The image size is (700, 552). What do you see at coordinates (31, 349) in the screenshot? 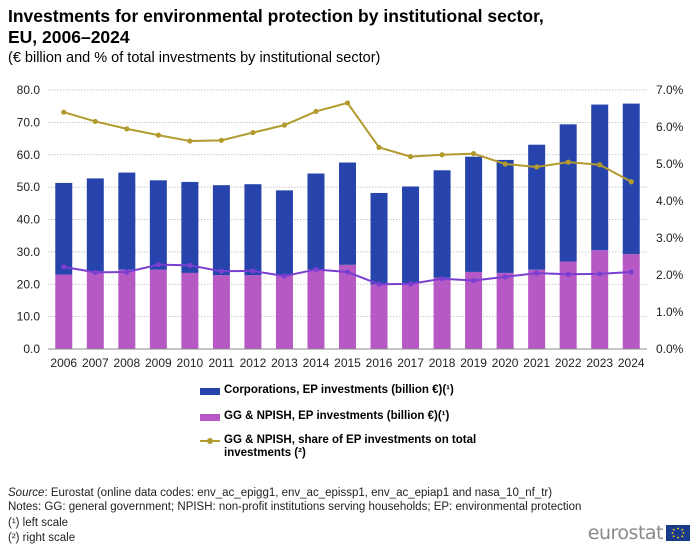
I see `y-left-tick-label: 0.0` at bounding box center [31, 349].